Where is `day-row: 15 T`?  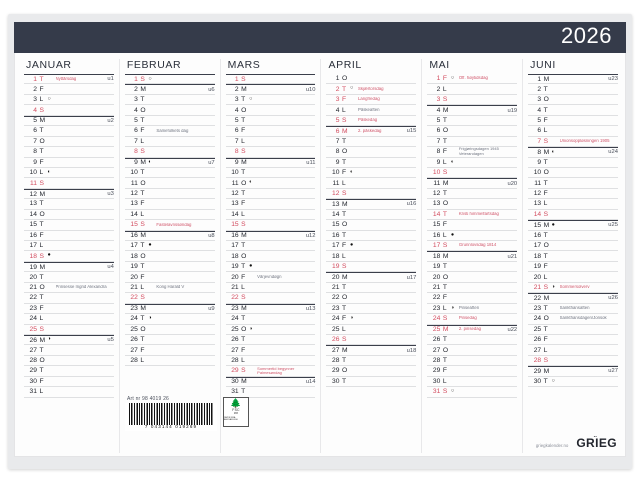
day-row: 15 T is located at coordinates (69, 225).